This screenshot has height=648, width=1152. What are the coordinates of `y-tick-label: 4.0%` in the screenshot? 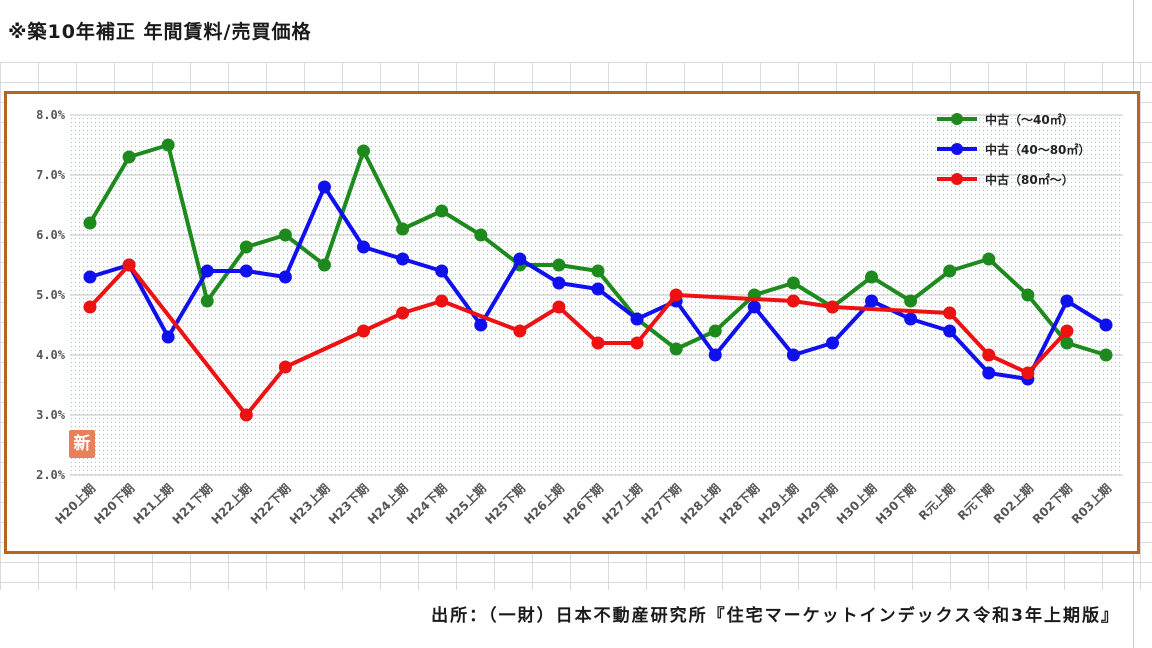 It's located at (51, 355).